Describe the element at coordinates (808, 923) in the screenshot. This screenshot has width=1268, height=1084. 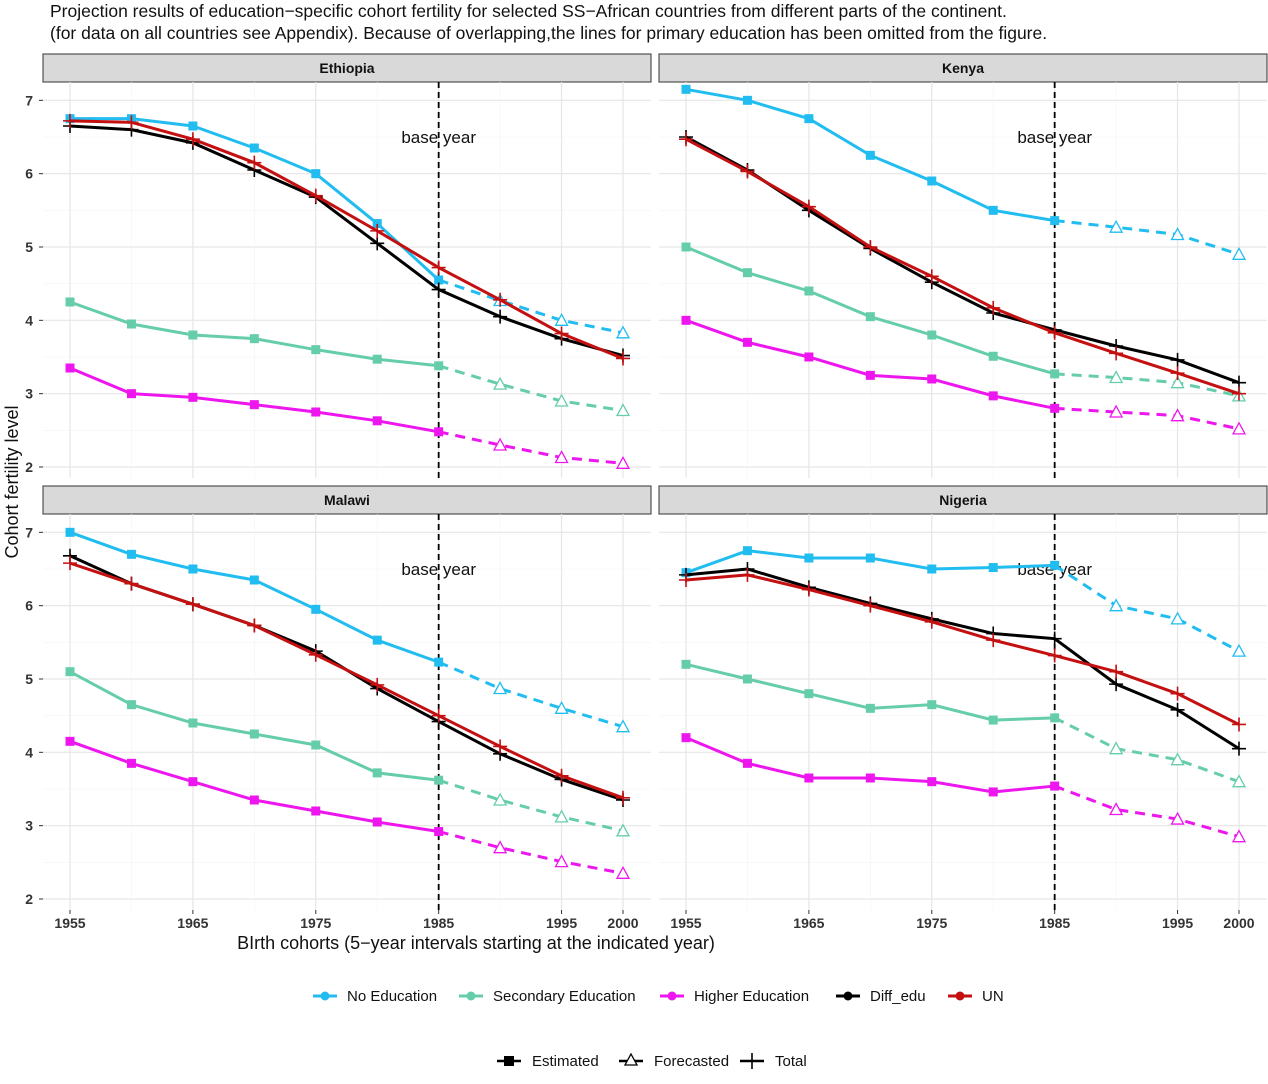
I see `x-tick-label: 1965` at that location.